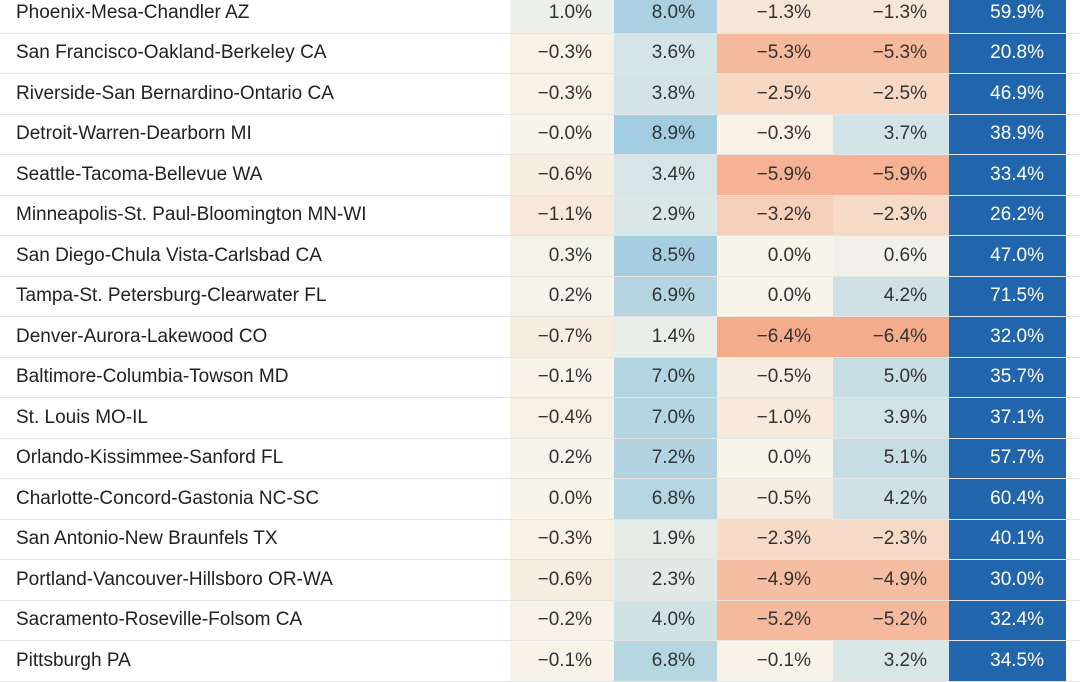 The image size is (1080, 682). What do you see at coordinates (562, 134) in the screenshot?
I see `value-cell-col1: −0.0%` at bounding box center [562, 134].